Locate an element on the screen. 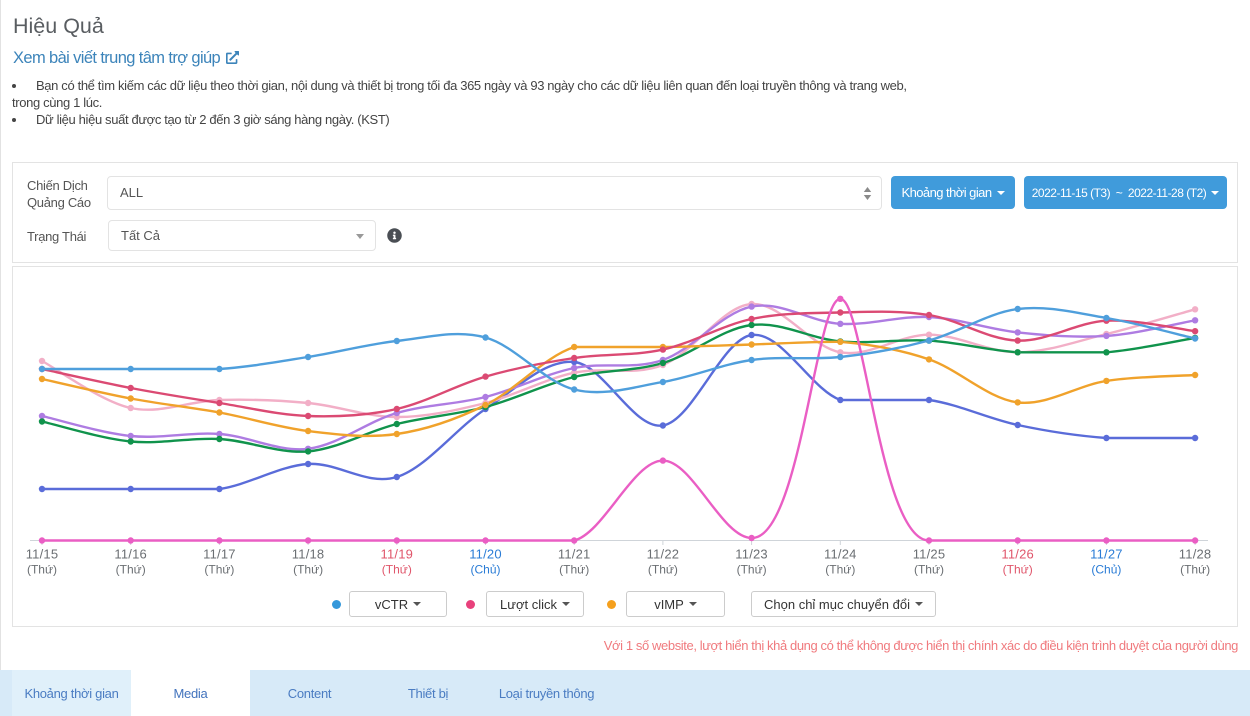 This screenshot has width=1250, height=716. svg-text: 11/24 is located at coordinates (840, 554).